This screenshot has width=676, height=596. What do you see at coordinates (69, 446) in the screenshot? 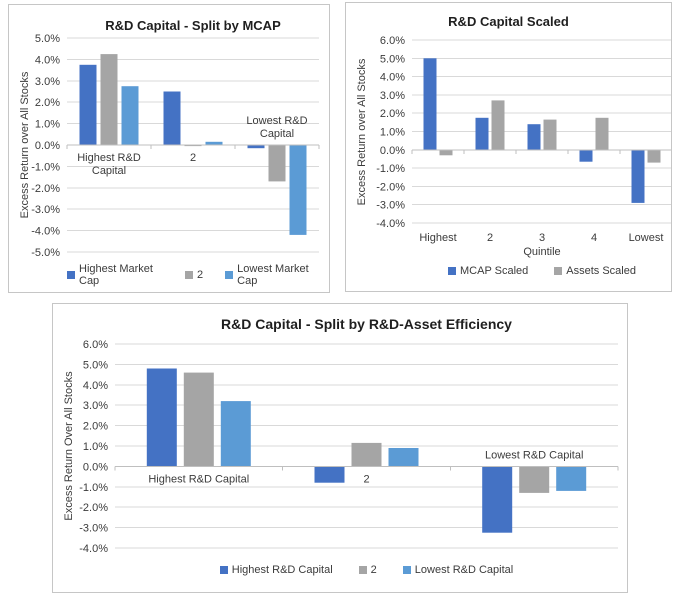
I see `y-axis-title: Excess Return Over All Stocks` at bounding box center [69, 446].